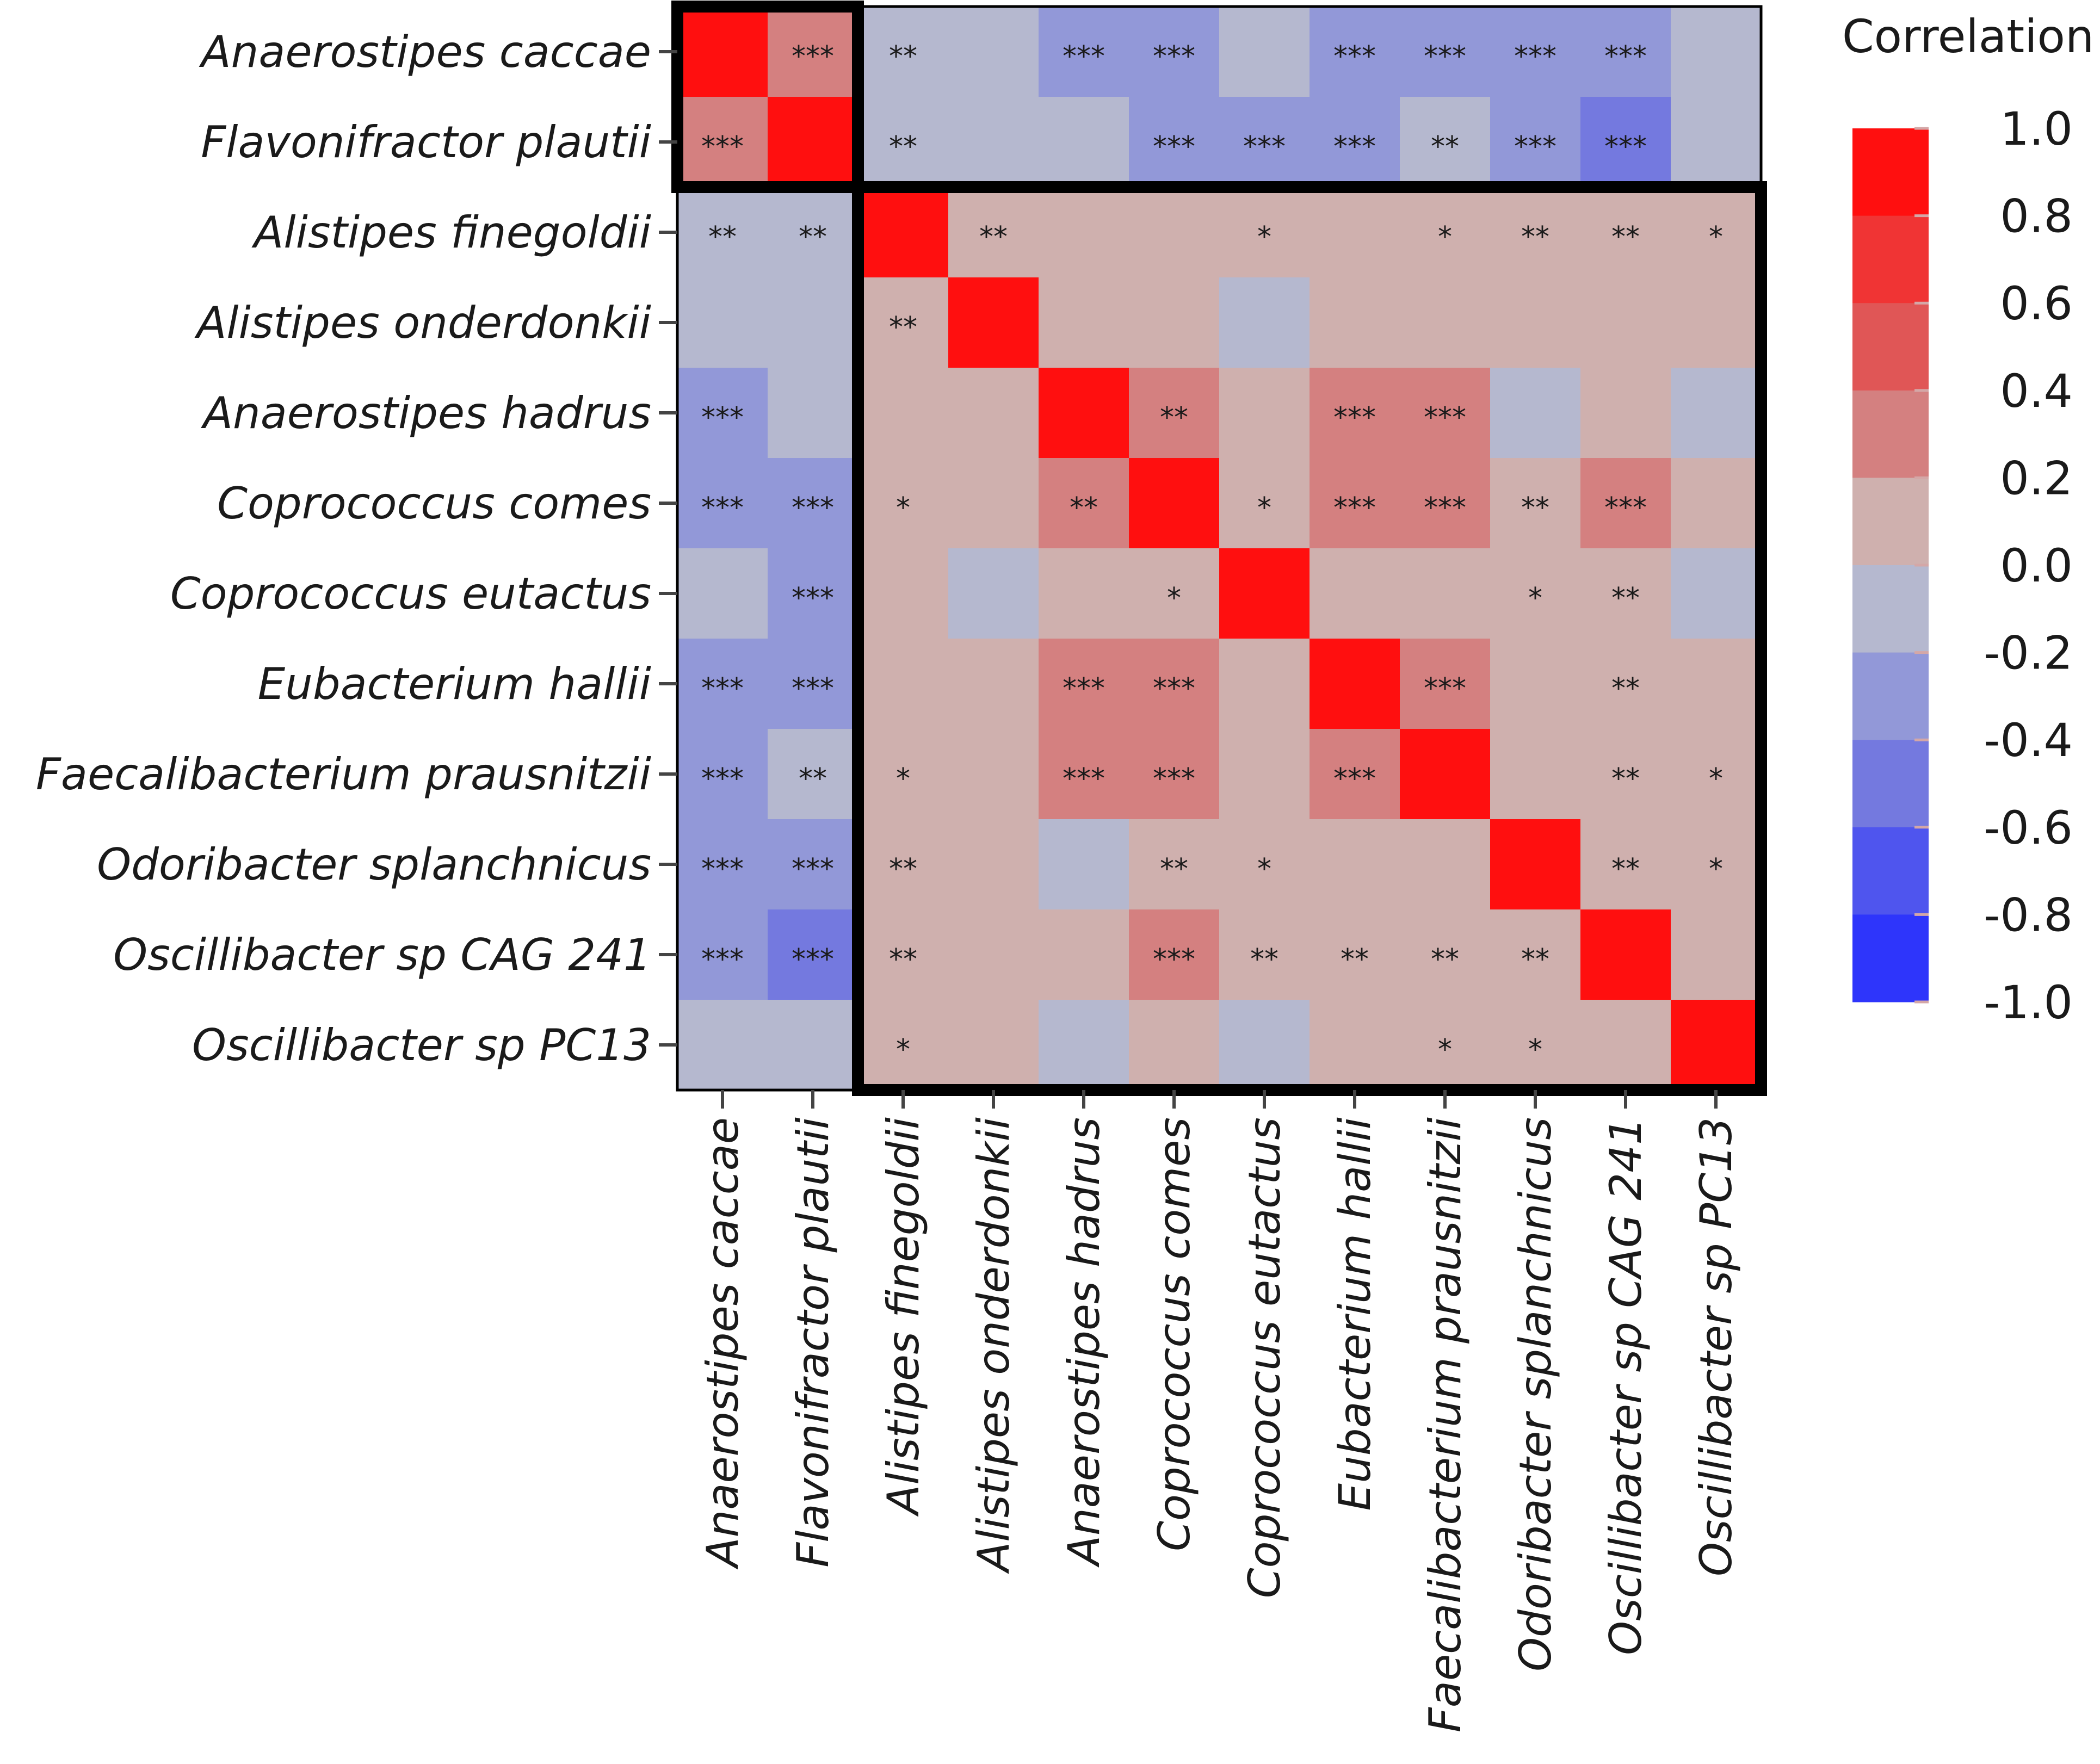  What do you see at coordinates (382, 955) in the screenshot?
I see `row-label: Oscillibacter sp CAG 241` at bounding box center [382, 955].